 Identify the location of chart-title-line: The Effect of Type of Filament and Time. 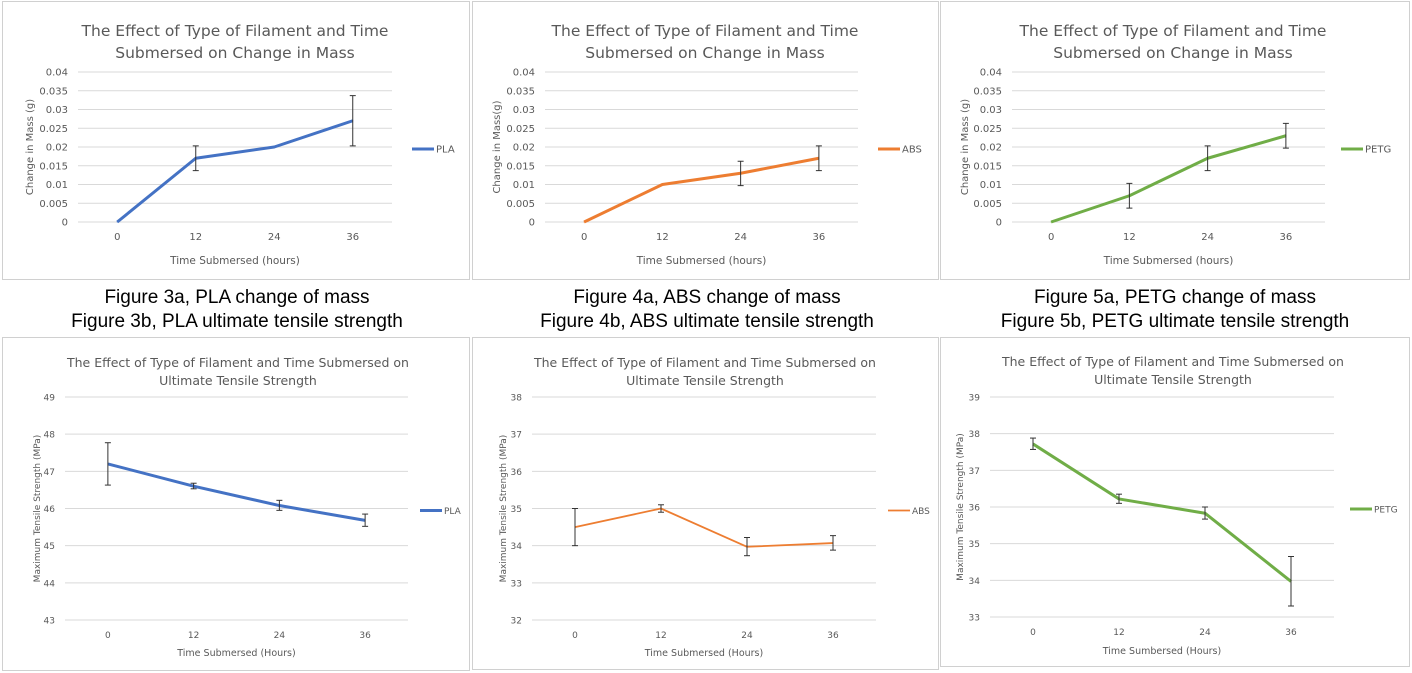
(705, 31).